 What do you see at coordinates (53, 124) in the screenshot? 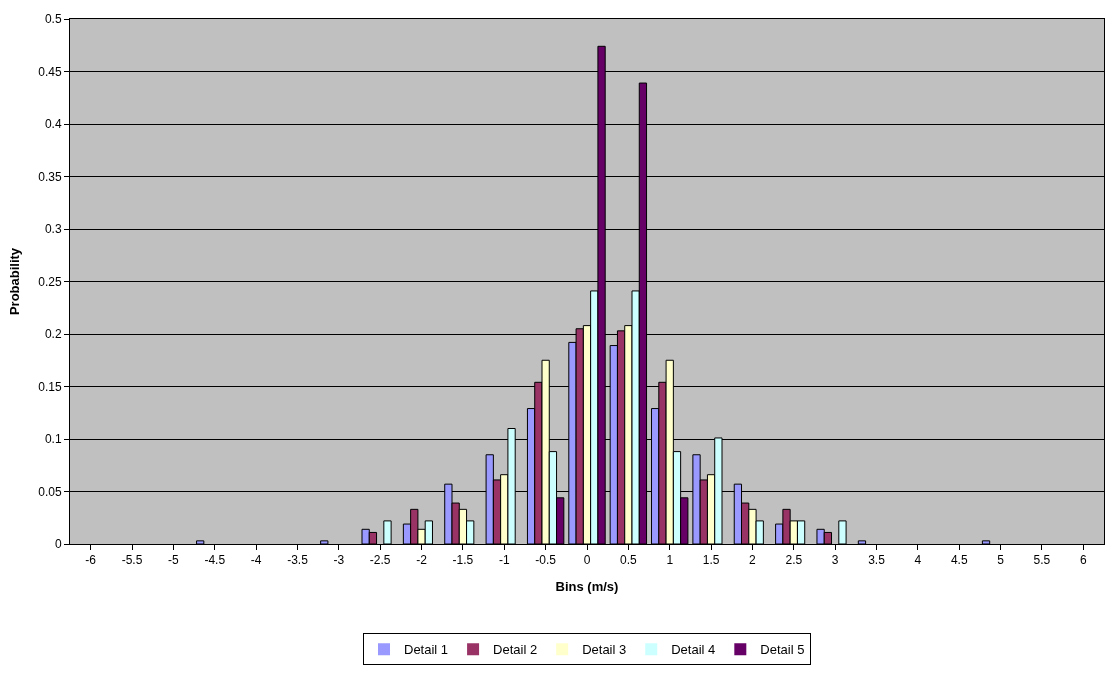
I see `y-tick-label: 0.4` at bounding box center [53, 124].